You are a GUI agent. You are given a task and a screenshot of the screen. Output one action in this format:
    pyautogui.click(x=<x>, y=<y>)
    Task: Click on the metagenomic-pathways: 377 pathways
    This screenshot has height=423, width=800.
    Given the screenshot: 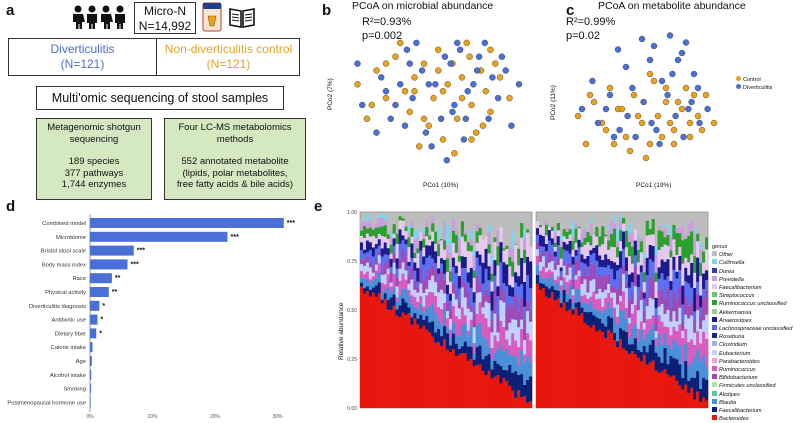 What is the action you would take?
    pyautogui.click(x=94, y=174)
    